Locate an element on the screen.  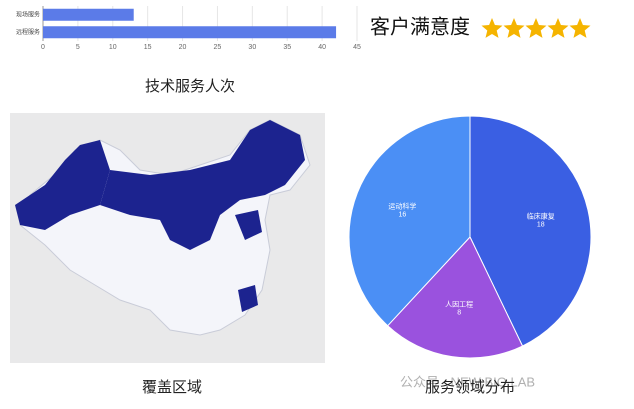
slice-label: 临床康复 is located at coordinates (541, 216).